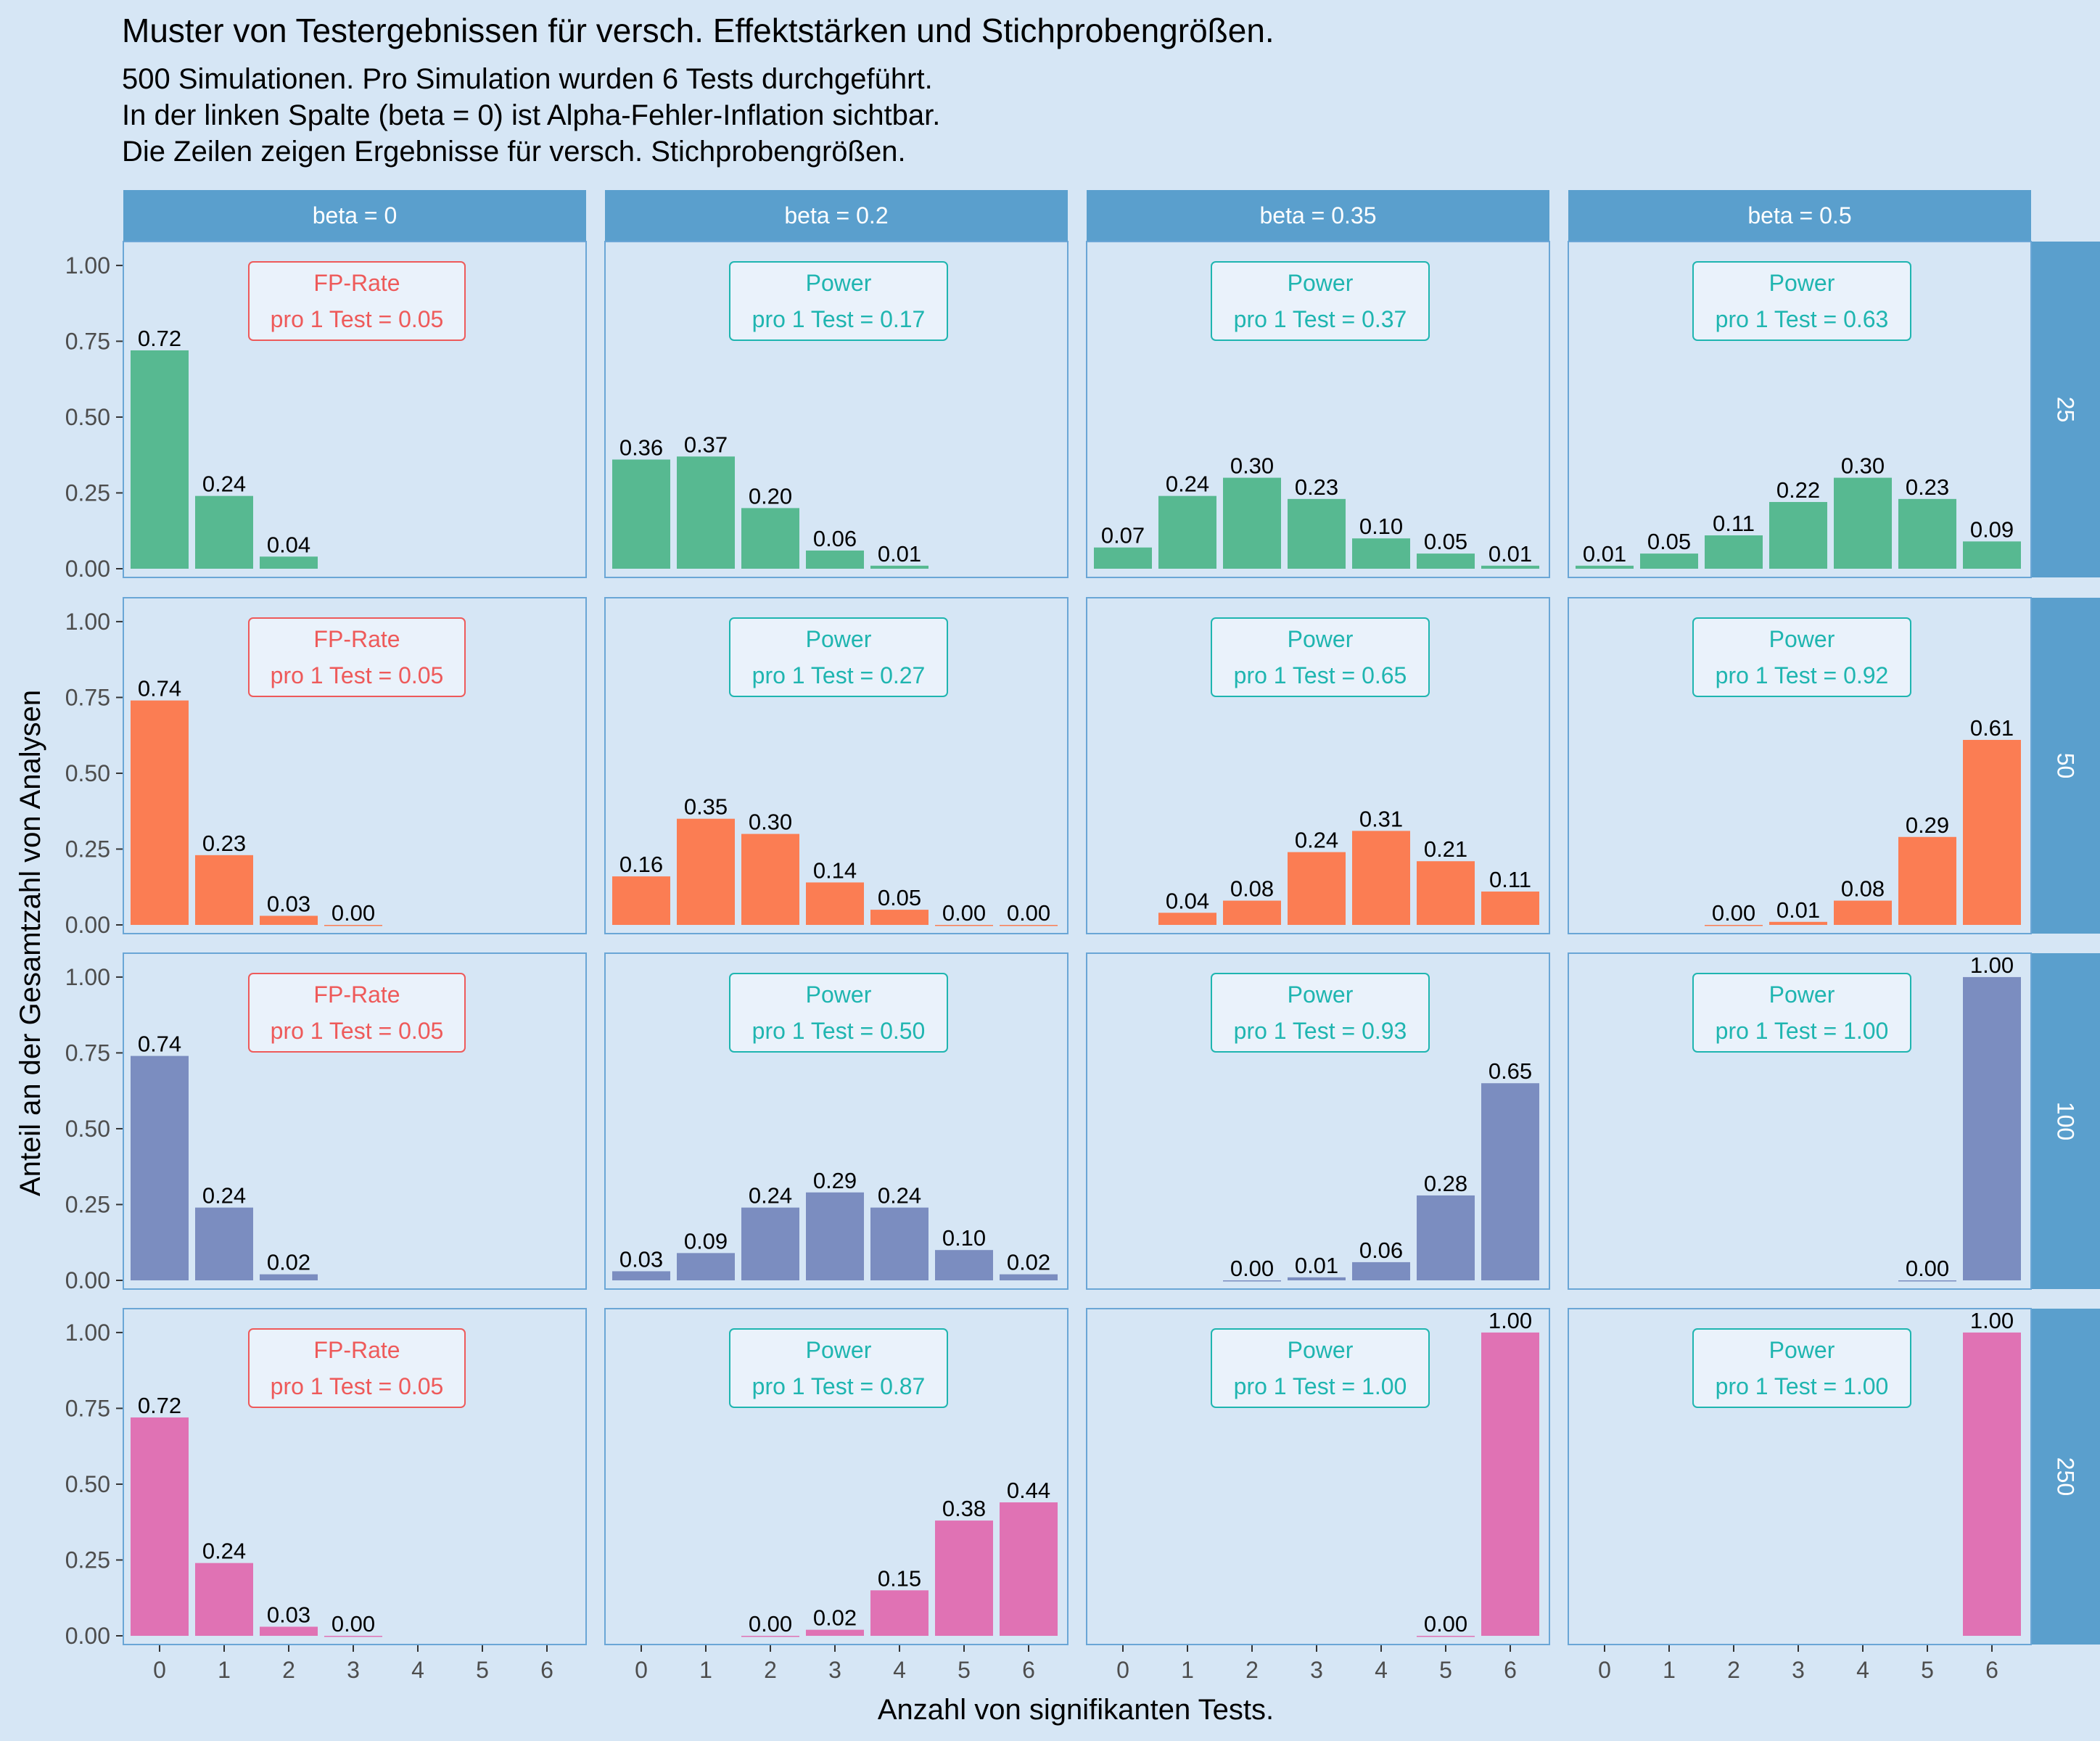 Image resolution: width=2100 pixels, height=1741 pixels. Describe the element at coordinates (1320, 675) in the screenshot. I see `annotation-value: pro 1 Test = 0.65` at that location.